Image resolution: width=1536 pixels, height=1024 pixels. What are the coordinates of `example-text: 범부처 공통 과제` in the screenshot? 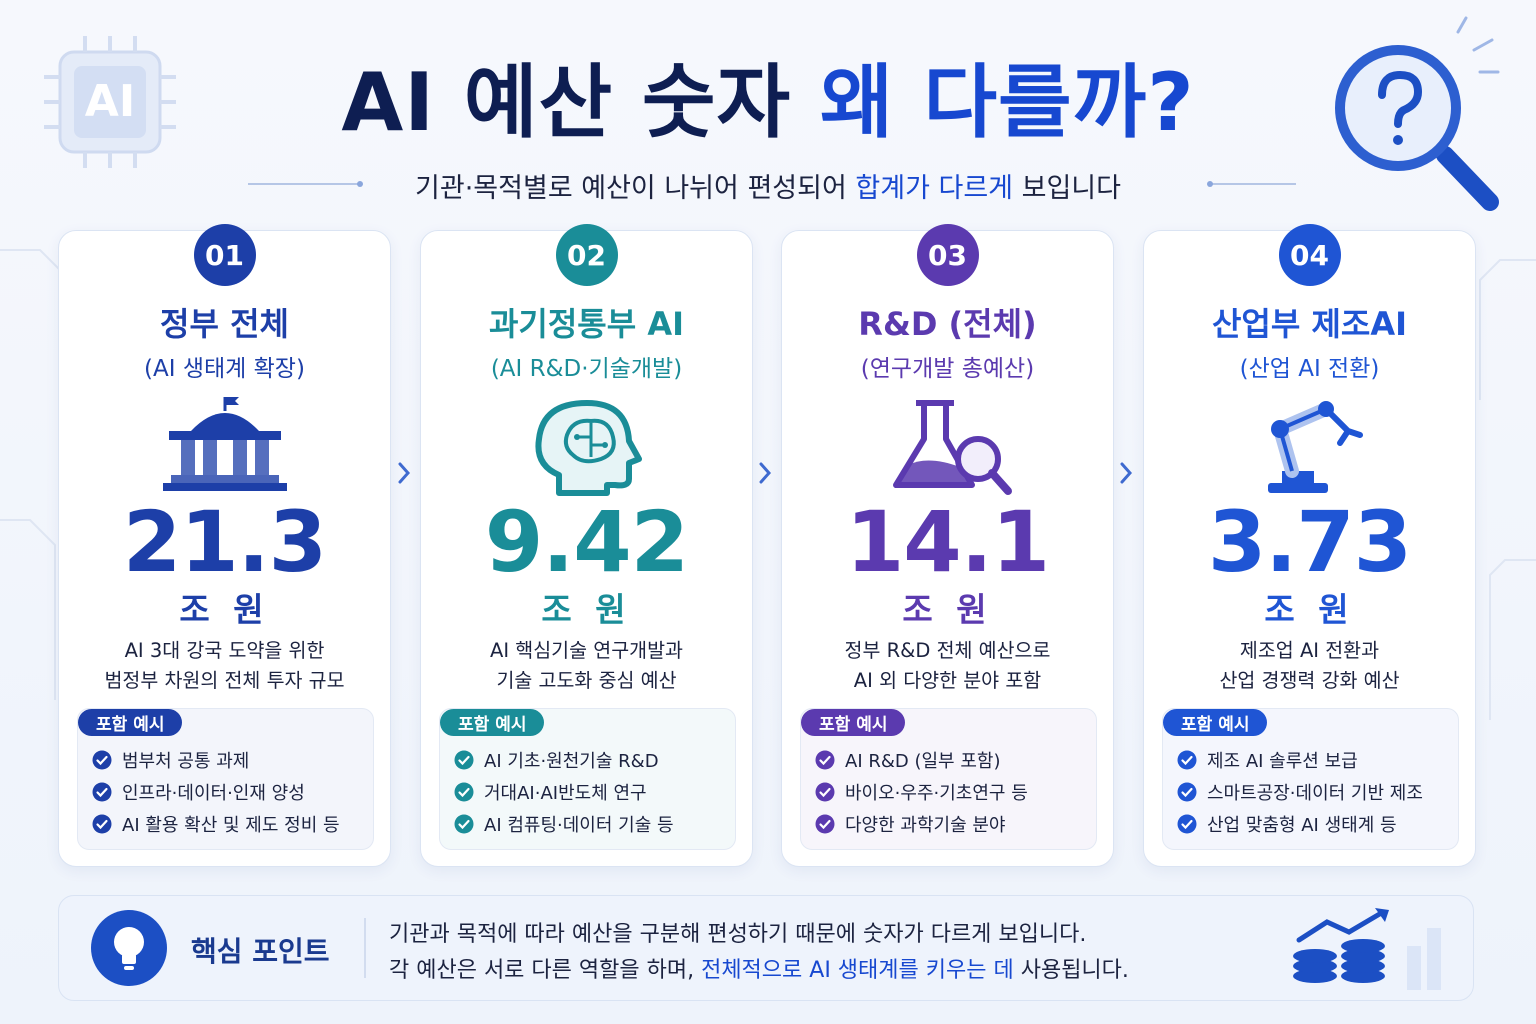 It's located at (186, 761).